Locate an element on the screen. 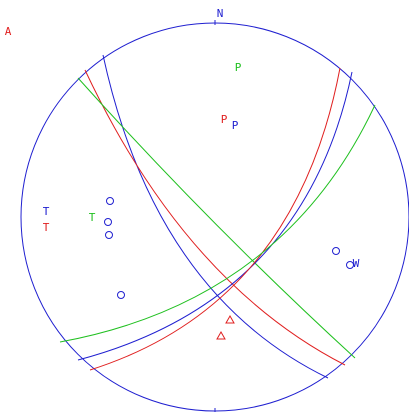 The height and width of the screenshot is (412, 409). triangle-symbols is located at coordinates (225, 327).